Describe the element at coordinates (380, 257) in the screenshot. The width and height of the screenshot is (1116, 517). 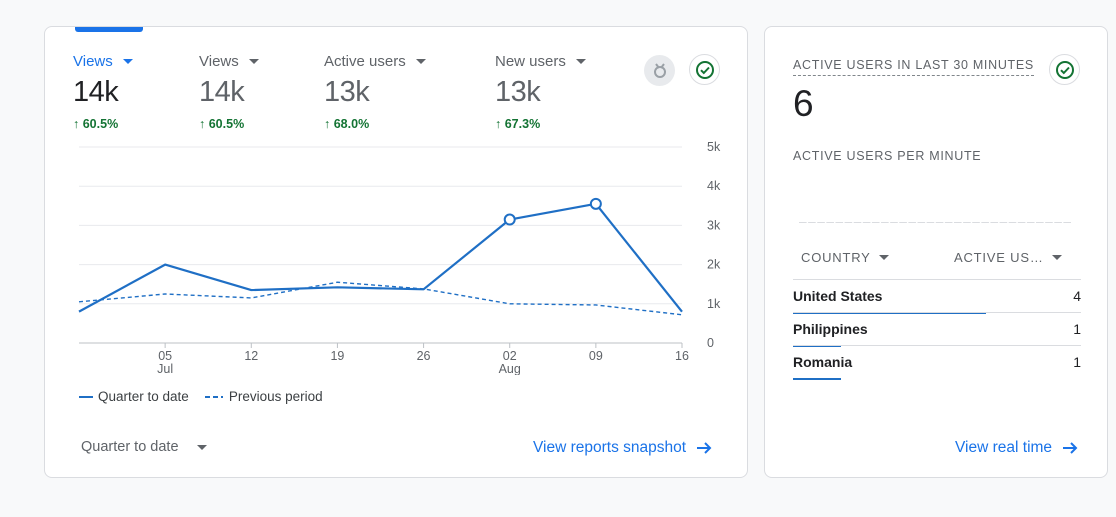
I see `quarter-to-date-line` at that location.